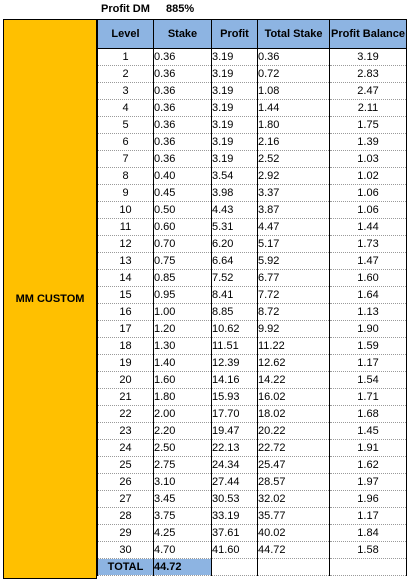 Image resolution: width=409 pixels, height=583 pixels. What do you see at coordinates (252, 448) in the screenshot?
I see `table-row: 24 2.50 22.13 22.72 1.91` at bounding box center [252, 448].